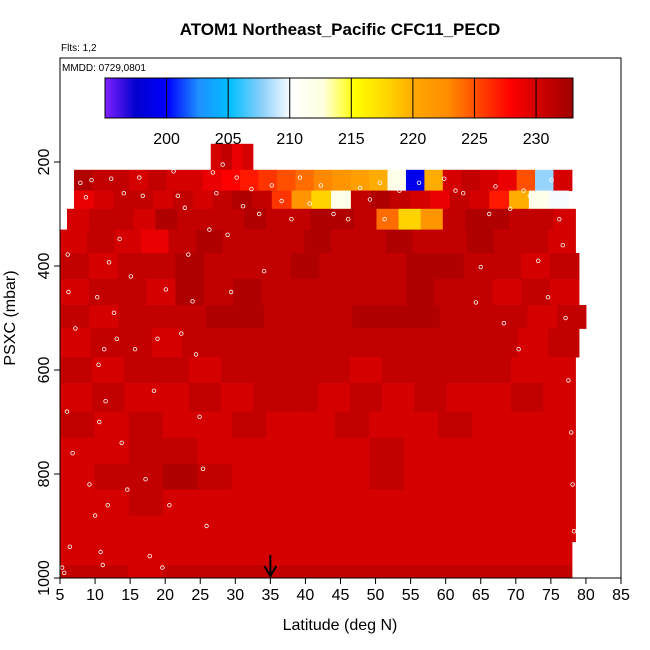 This screenshot has height=650, width=650. Describe the element at coordinates (341, 595) in the screenshot. I see `x-tick-label: 45` at that location.